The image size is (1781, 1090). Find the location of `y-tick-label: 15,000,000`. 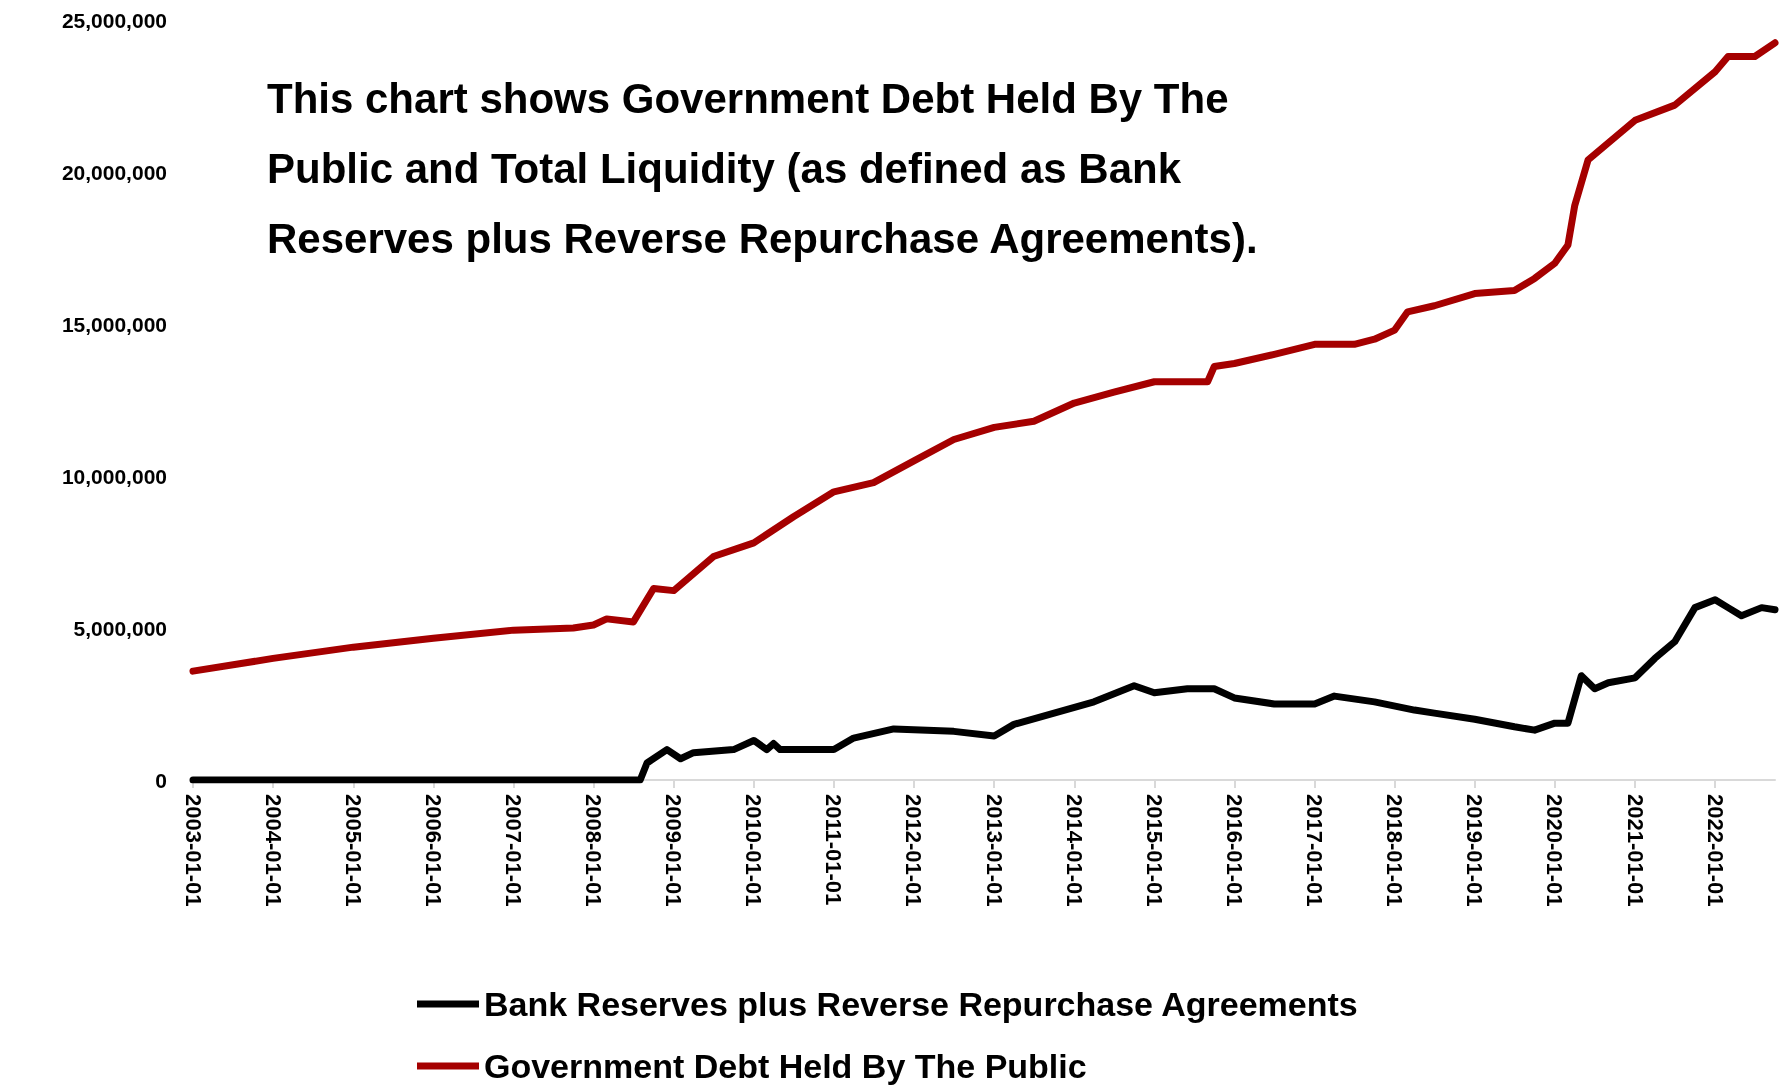

y-tick-label: 15,000,000 is located at coordinates (114, 324).